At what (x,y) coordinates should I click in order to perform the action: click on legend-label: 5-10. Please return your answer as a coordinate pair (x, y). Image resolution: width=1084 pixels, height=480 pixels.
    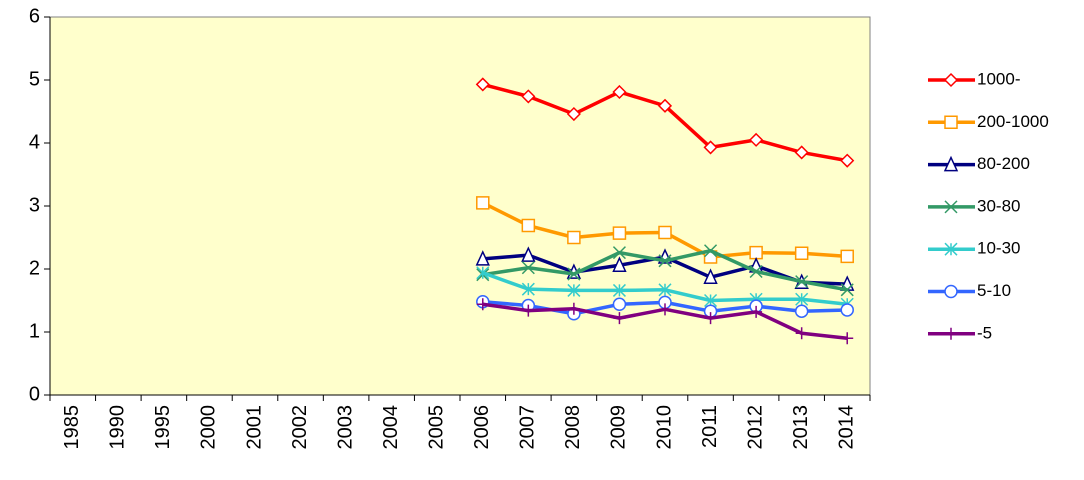
    Looking at the image, I should click on (994, 290).